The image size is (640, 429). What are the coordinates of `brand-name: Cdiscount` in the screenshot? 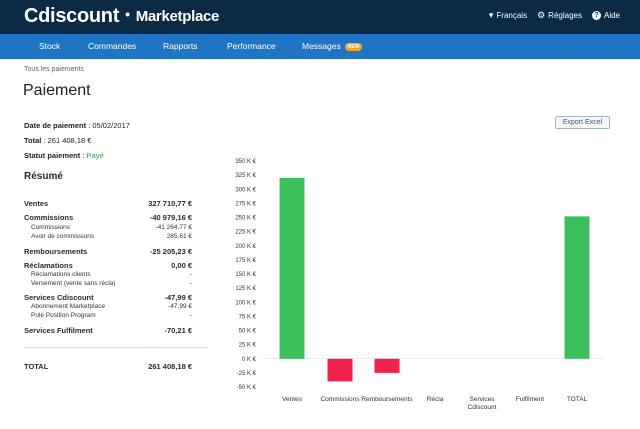 It's located at (72, 16).